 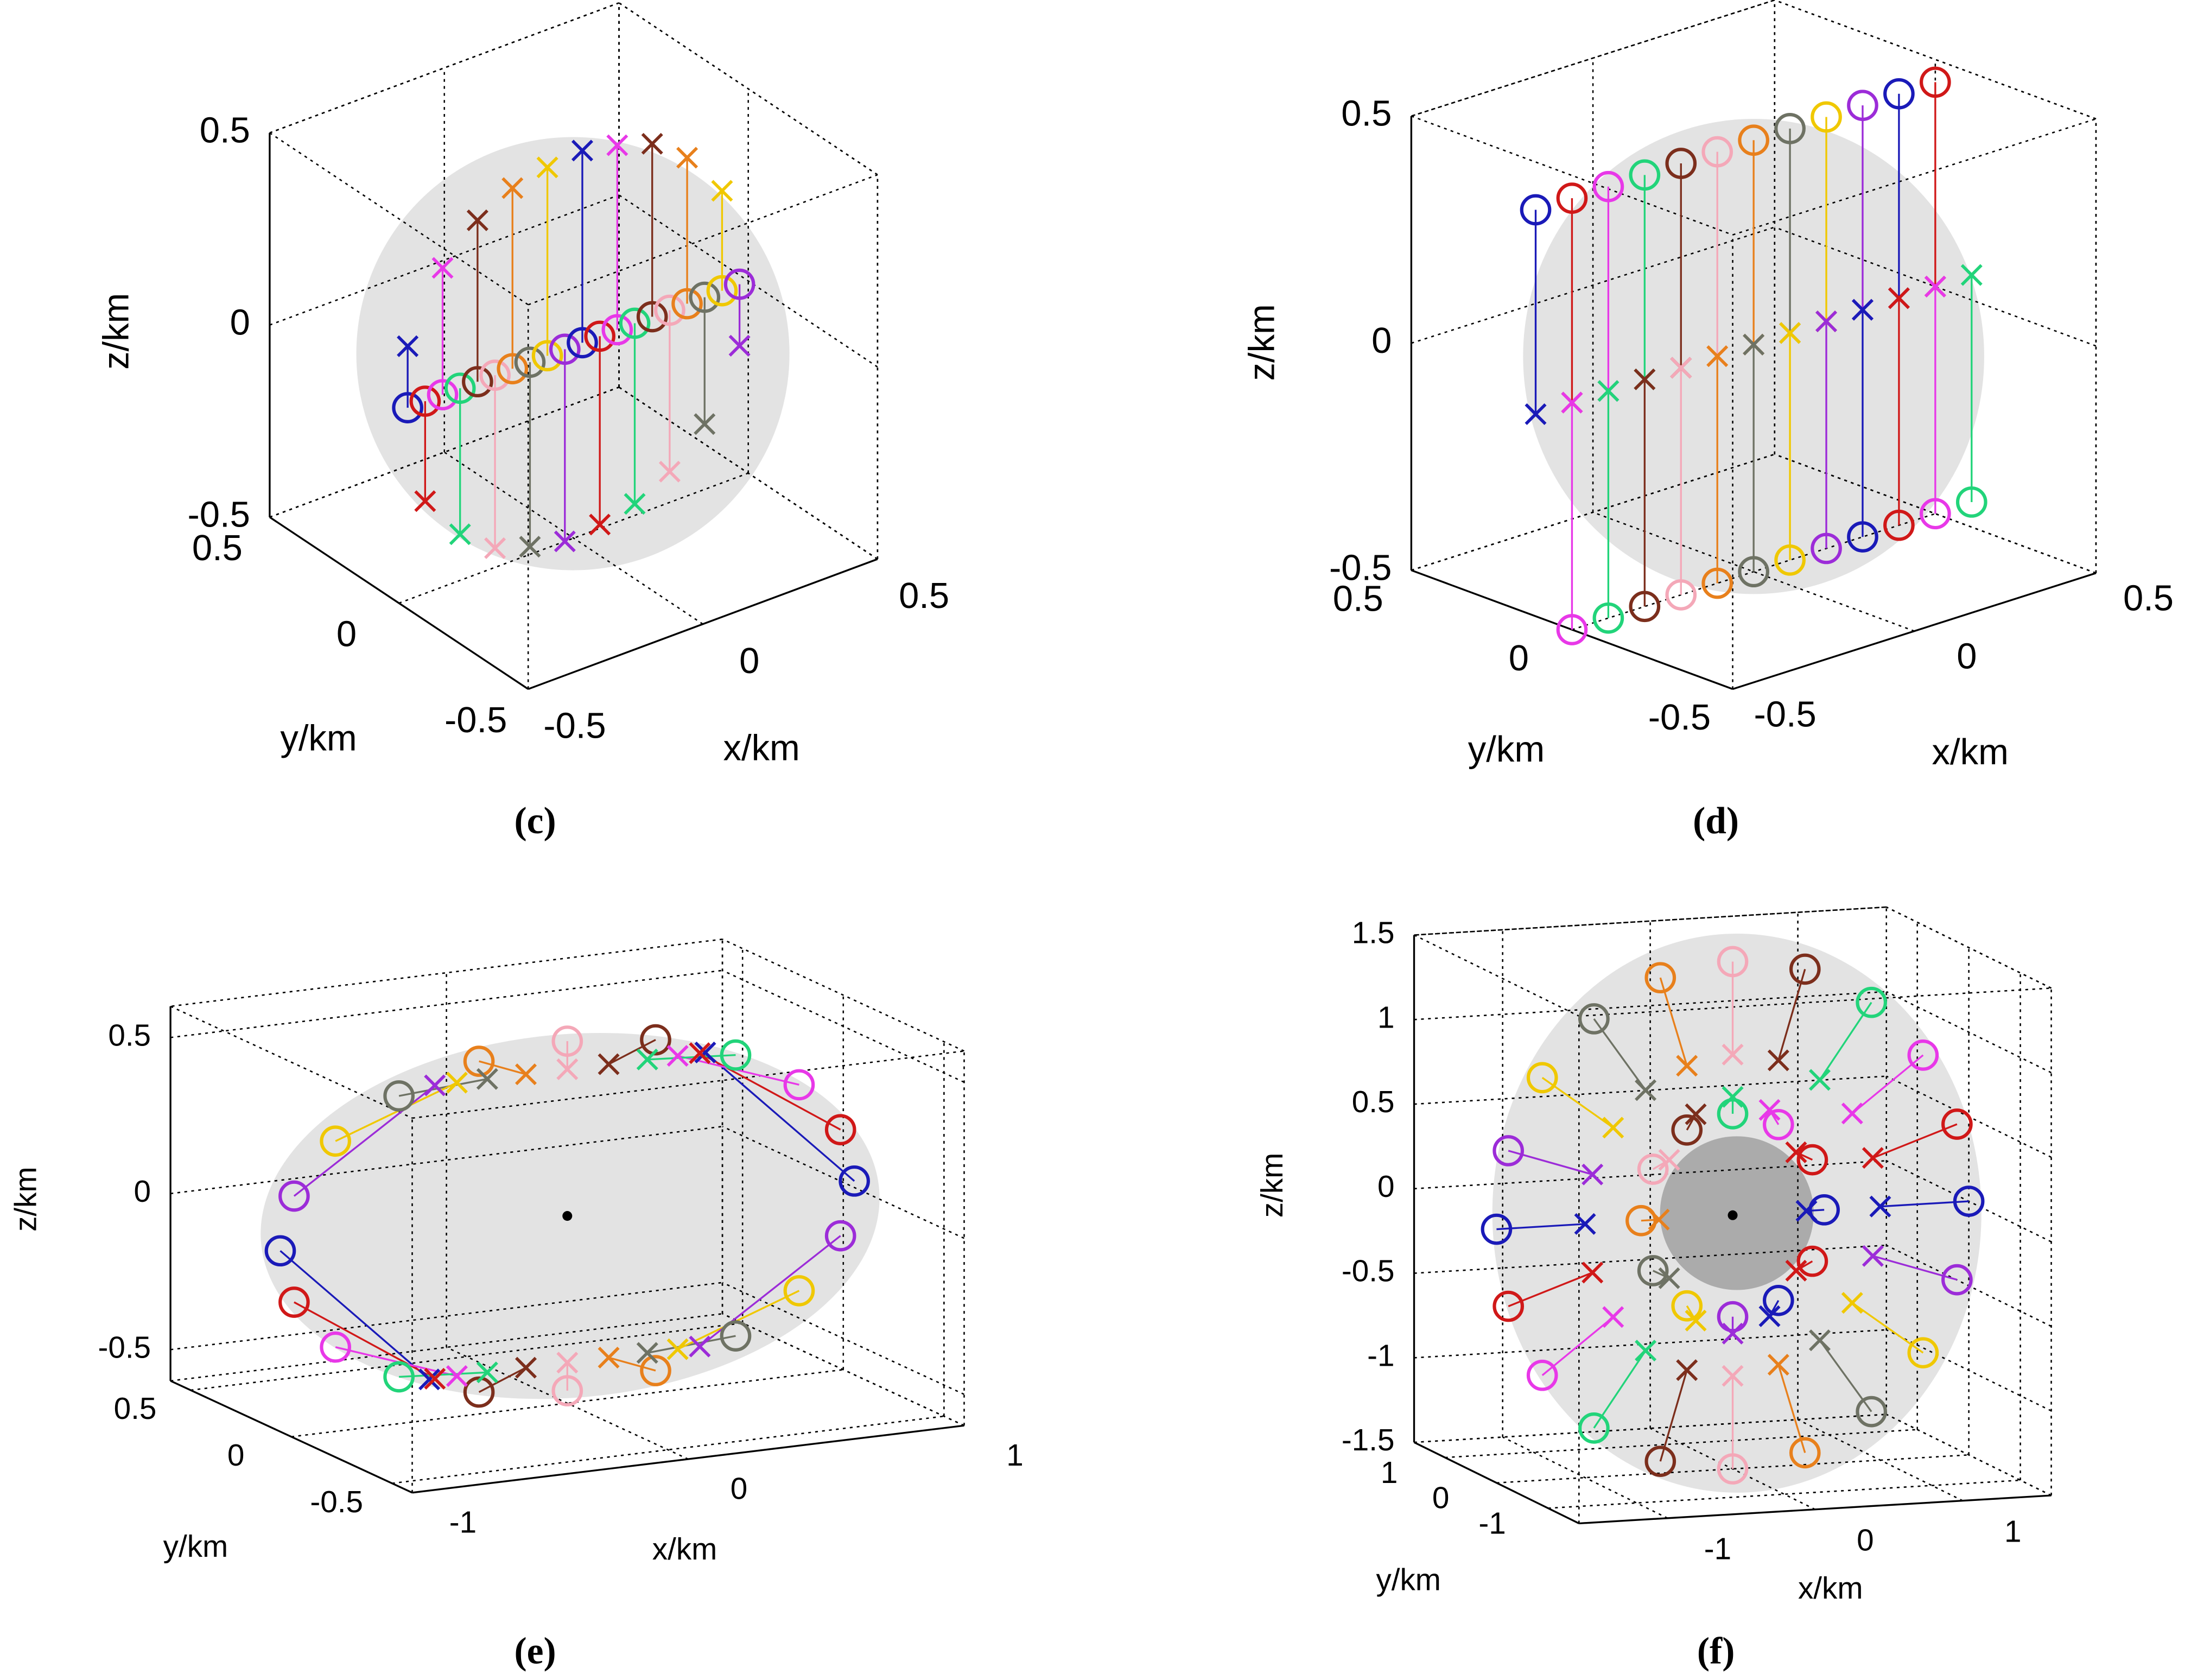 I want to click on x-tick-label: 0, so click(x=749, y=661).